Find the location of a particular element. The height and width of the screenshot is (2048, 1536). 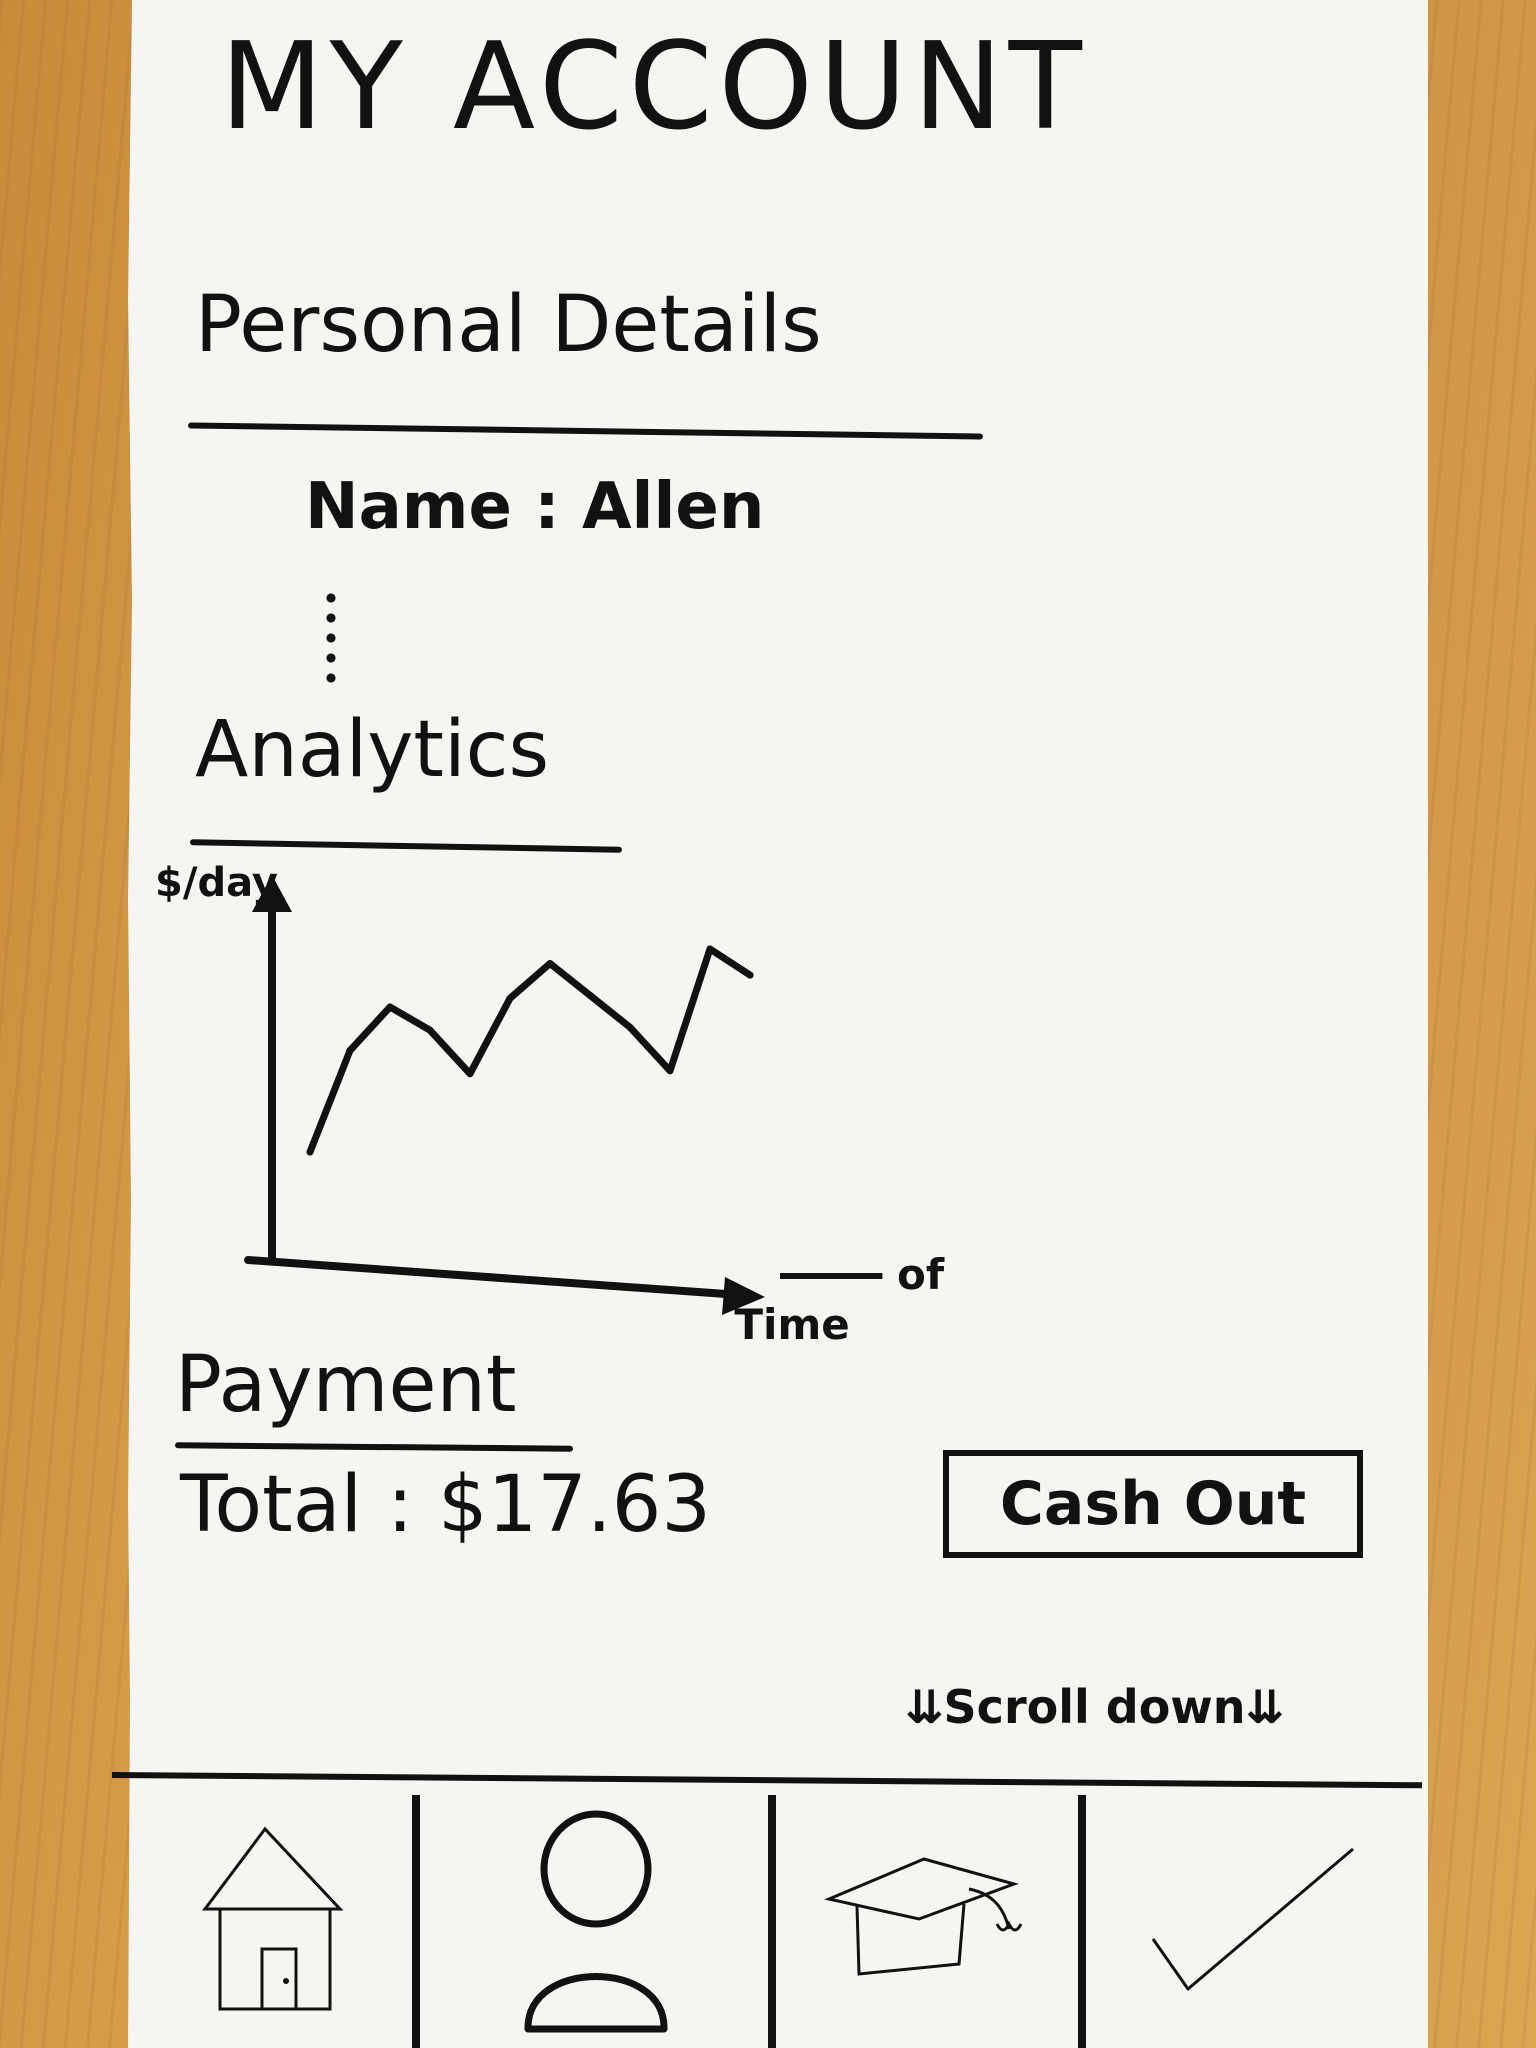

payment-heading: Payment is located at coordinates (346, 1385).